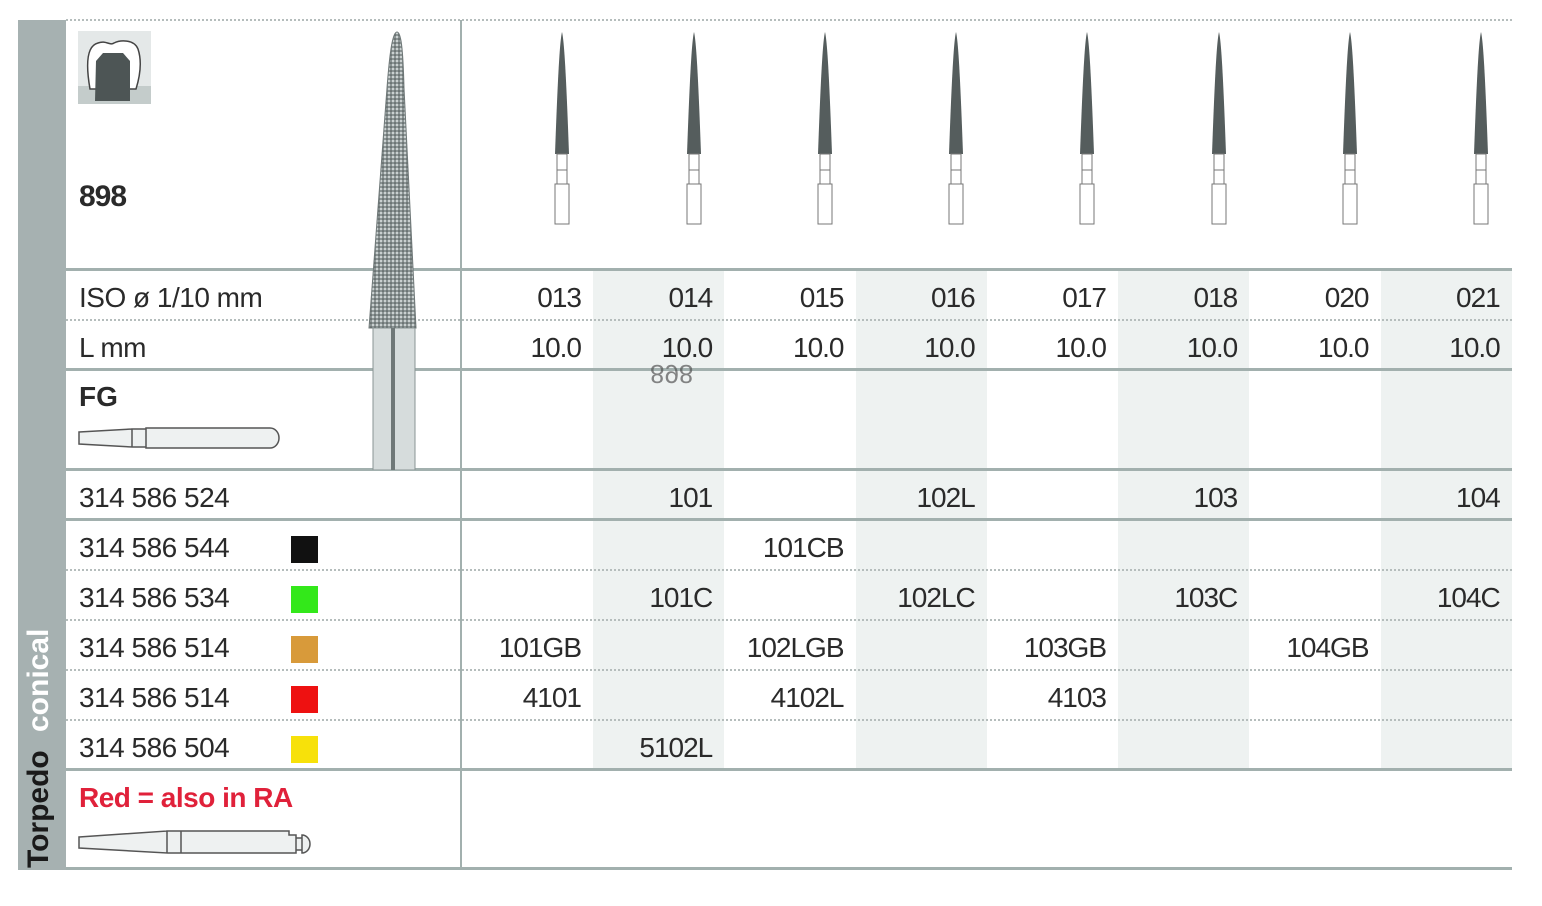 This screenshot has width=1542, height=906. Describe the element at coordinates (691, 497) in the screenshot. I see `ref-number: 101` at that location.